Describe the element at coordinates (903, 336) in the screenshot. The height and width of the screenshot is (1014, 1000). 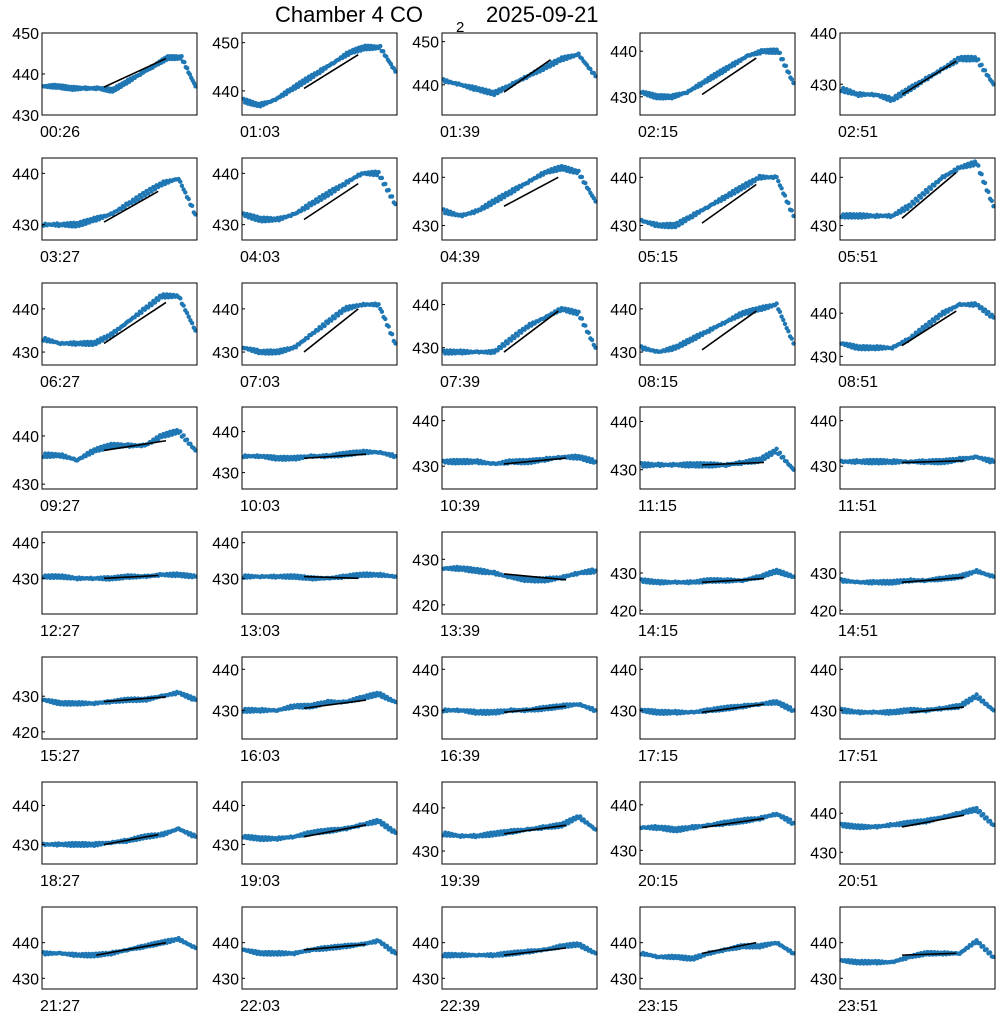
I see `panel: 430 440 08:51` at that location.